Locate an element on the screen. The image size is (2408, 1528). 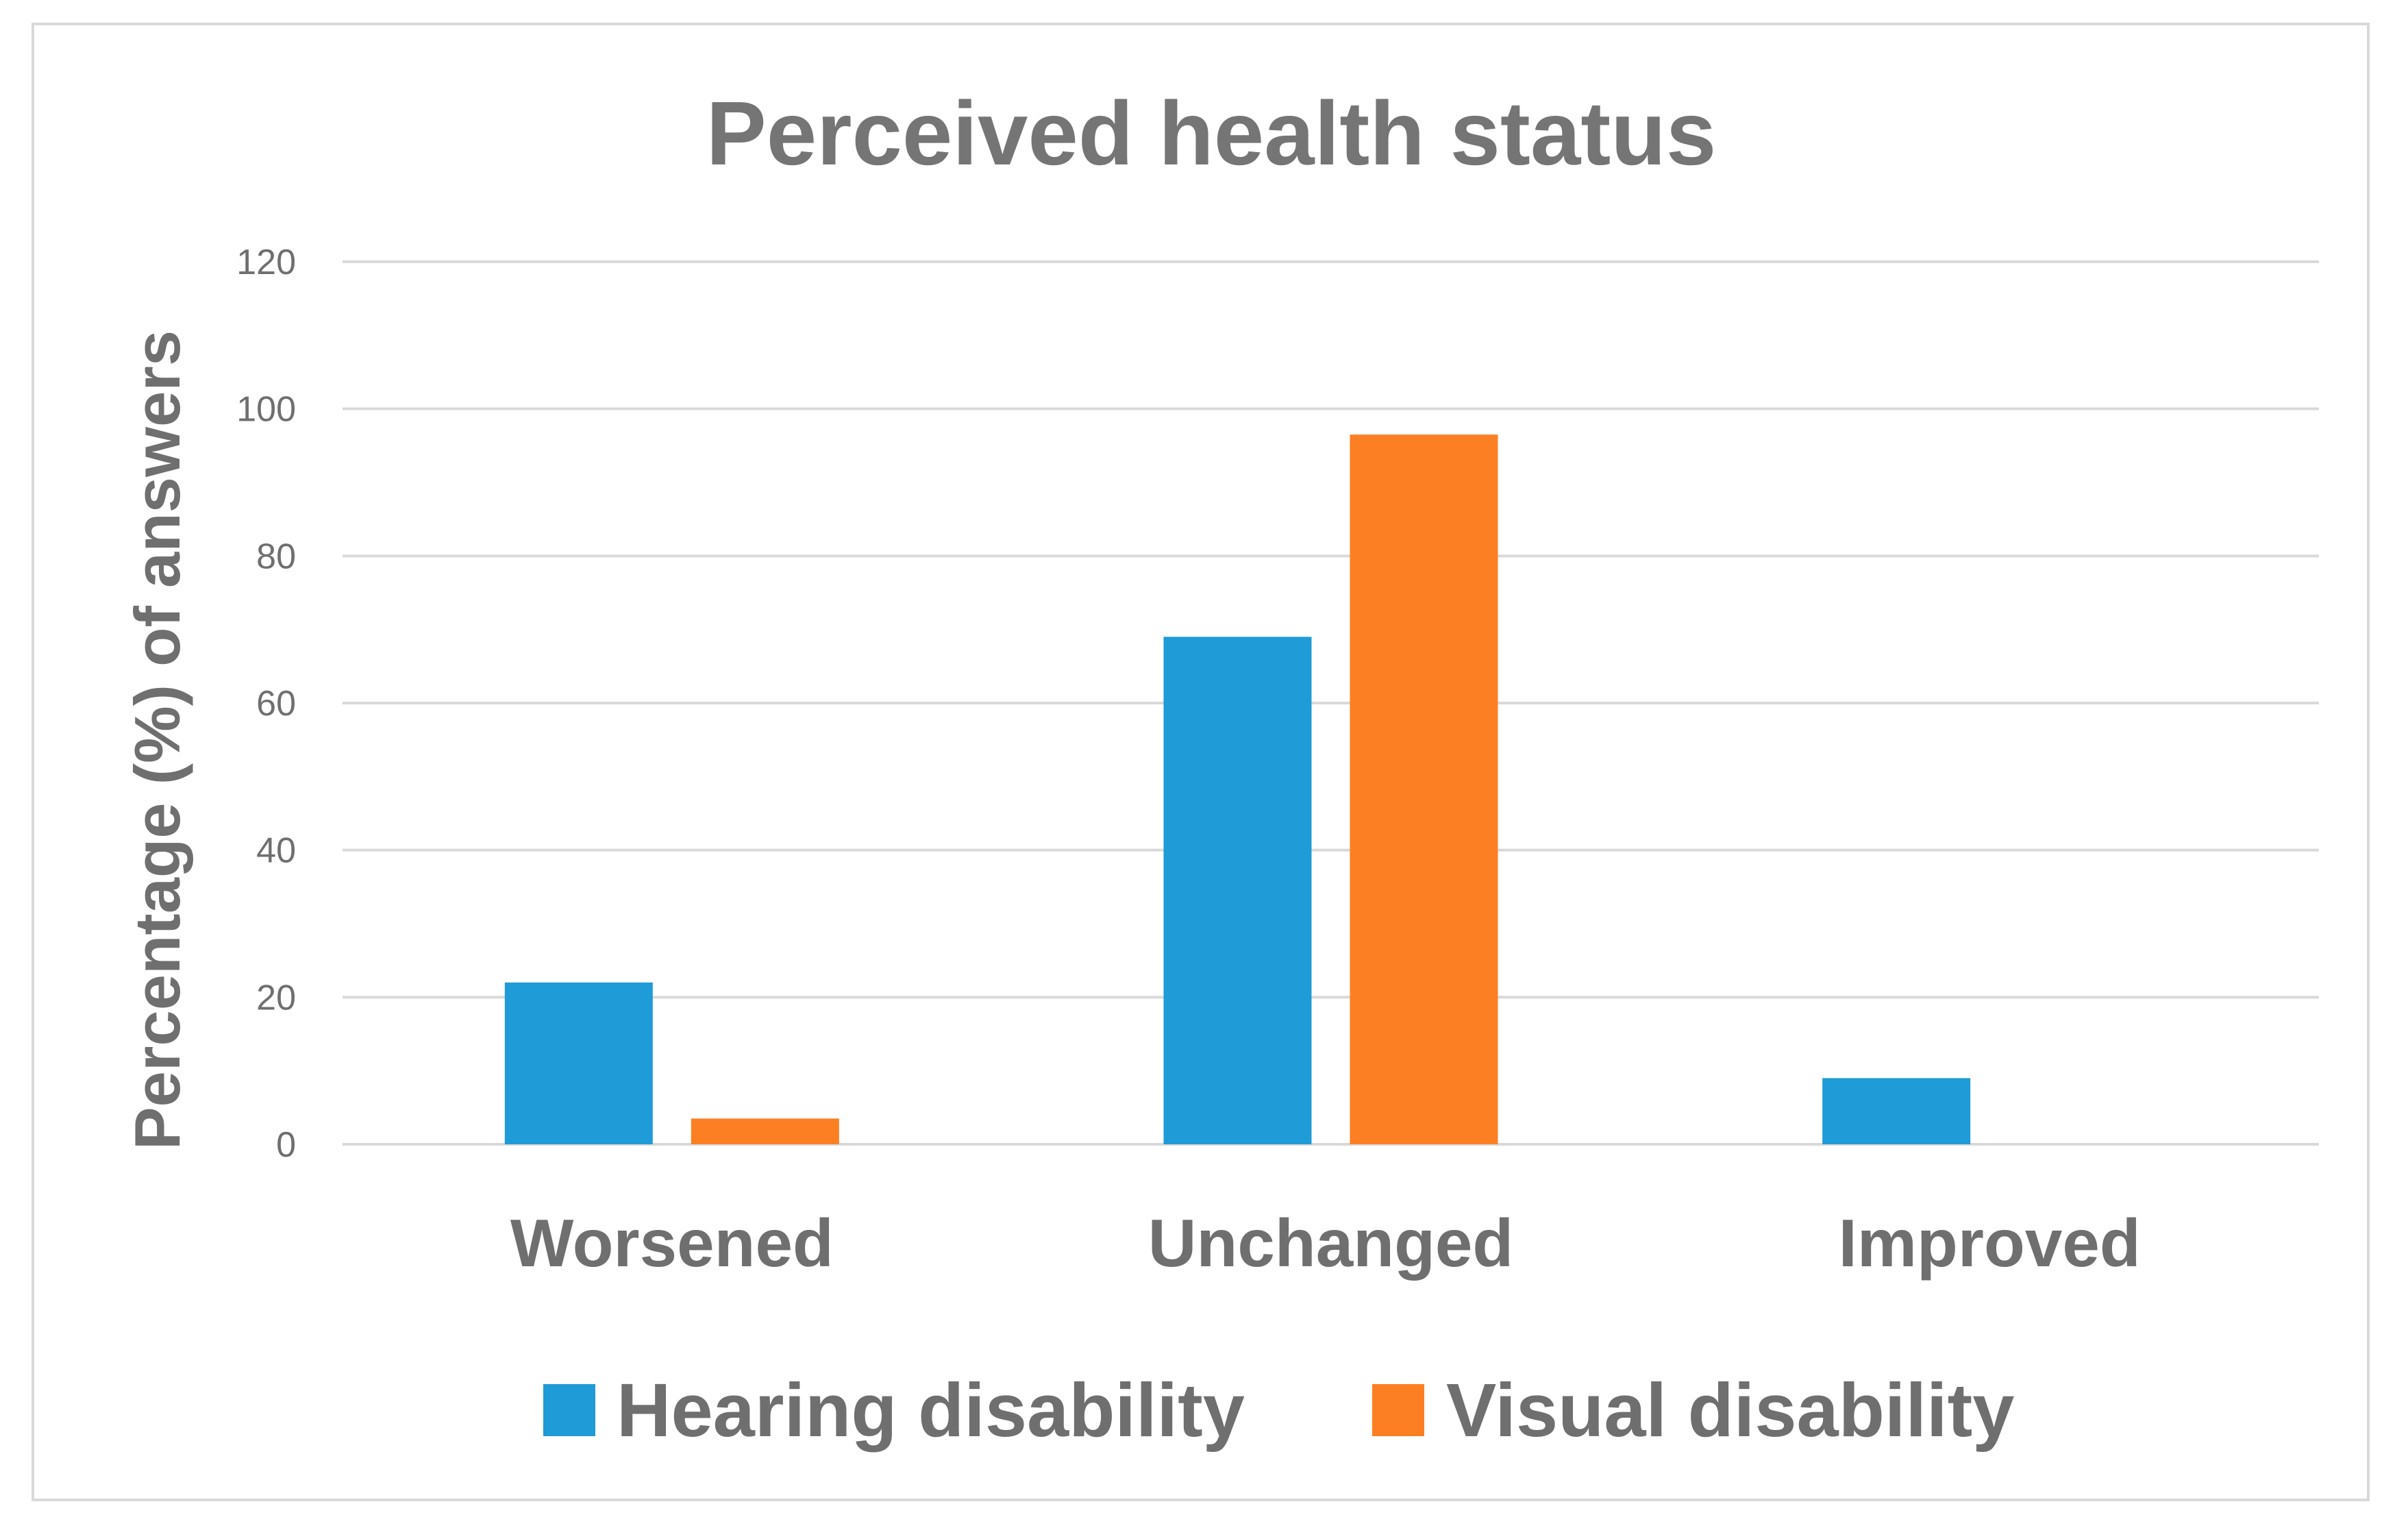
bar-visual-disability-unchanged is located at coordinates (1424, 789).